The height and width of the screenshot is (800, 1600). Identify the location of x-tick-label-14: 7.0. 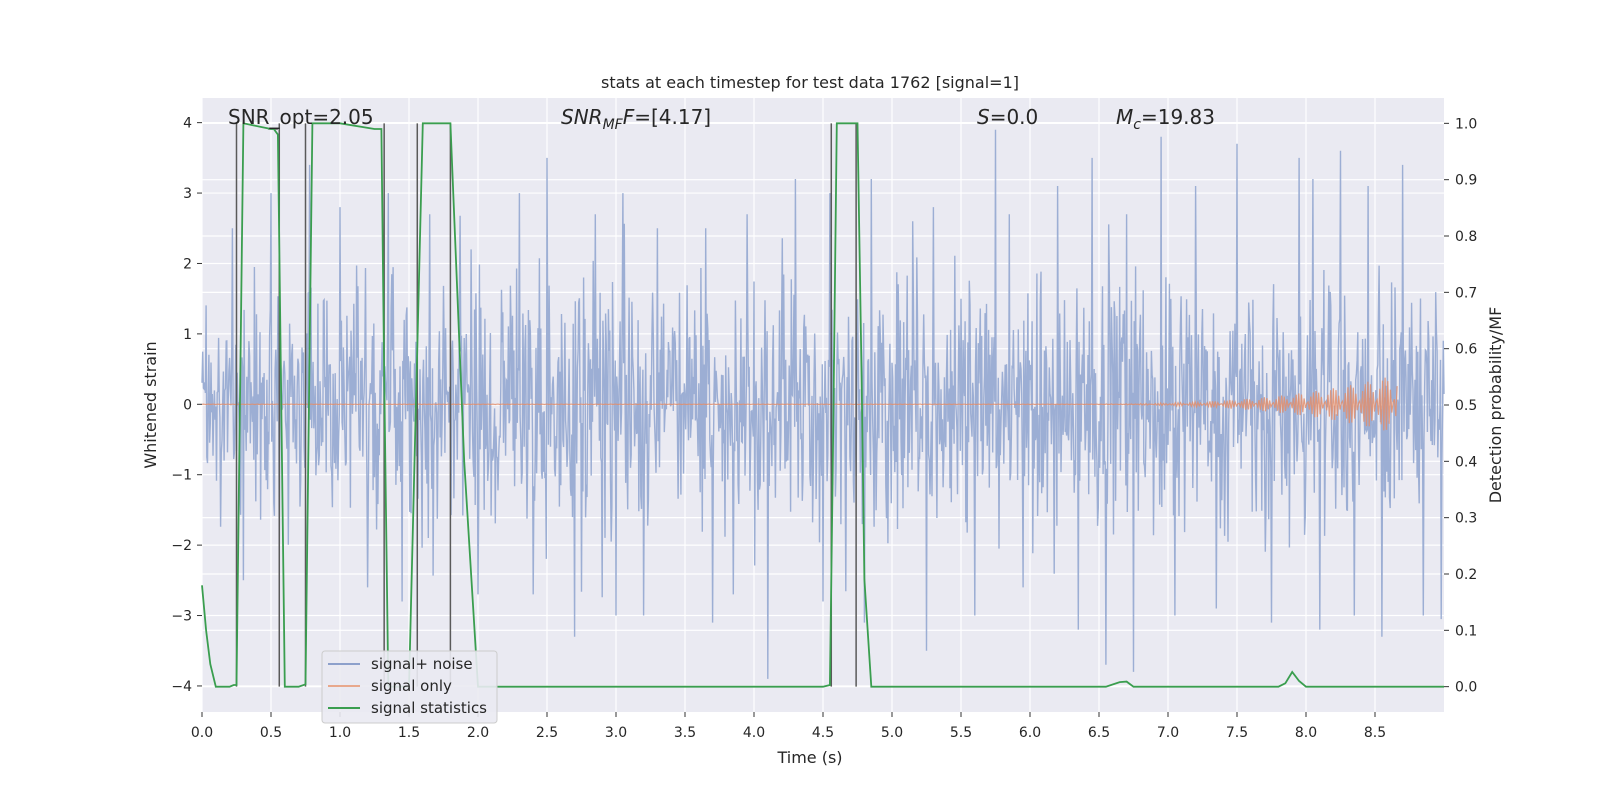
(1168, 733).